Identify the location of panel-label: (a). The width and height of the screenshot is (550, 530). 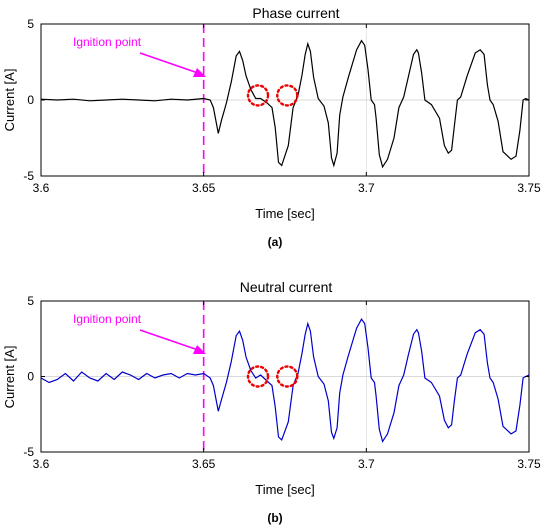
(275, 242).